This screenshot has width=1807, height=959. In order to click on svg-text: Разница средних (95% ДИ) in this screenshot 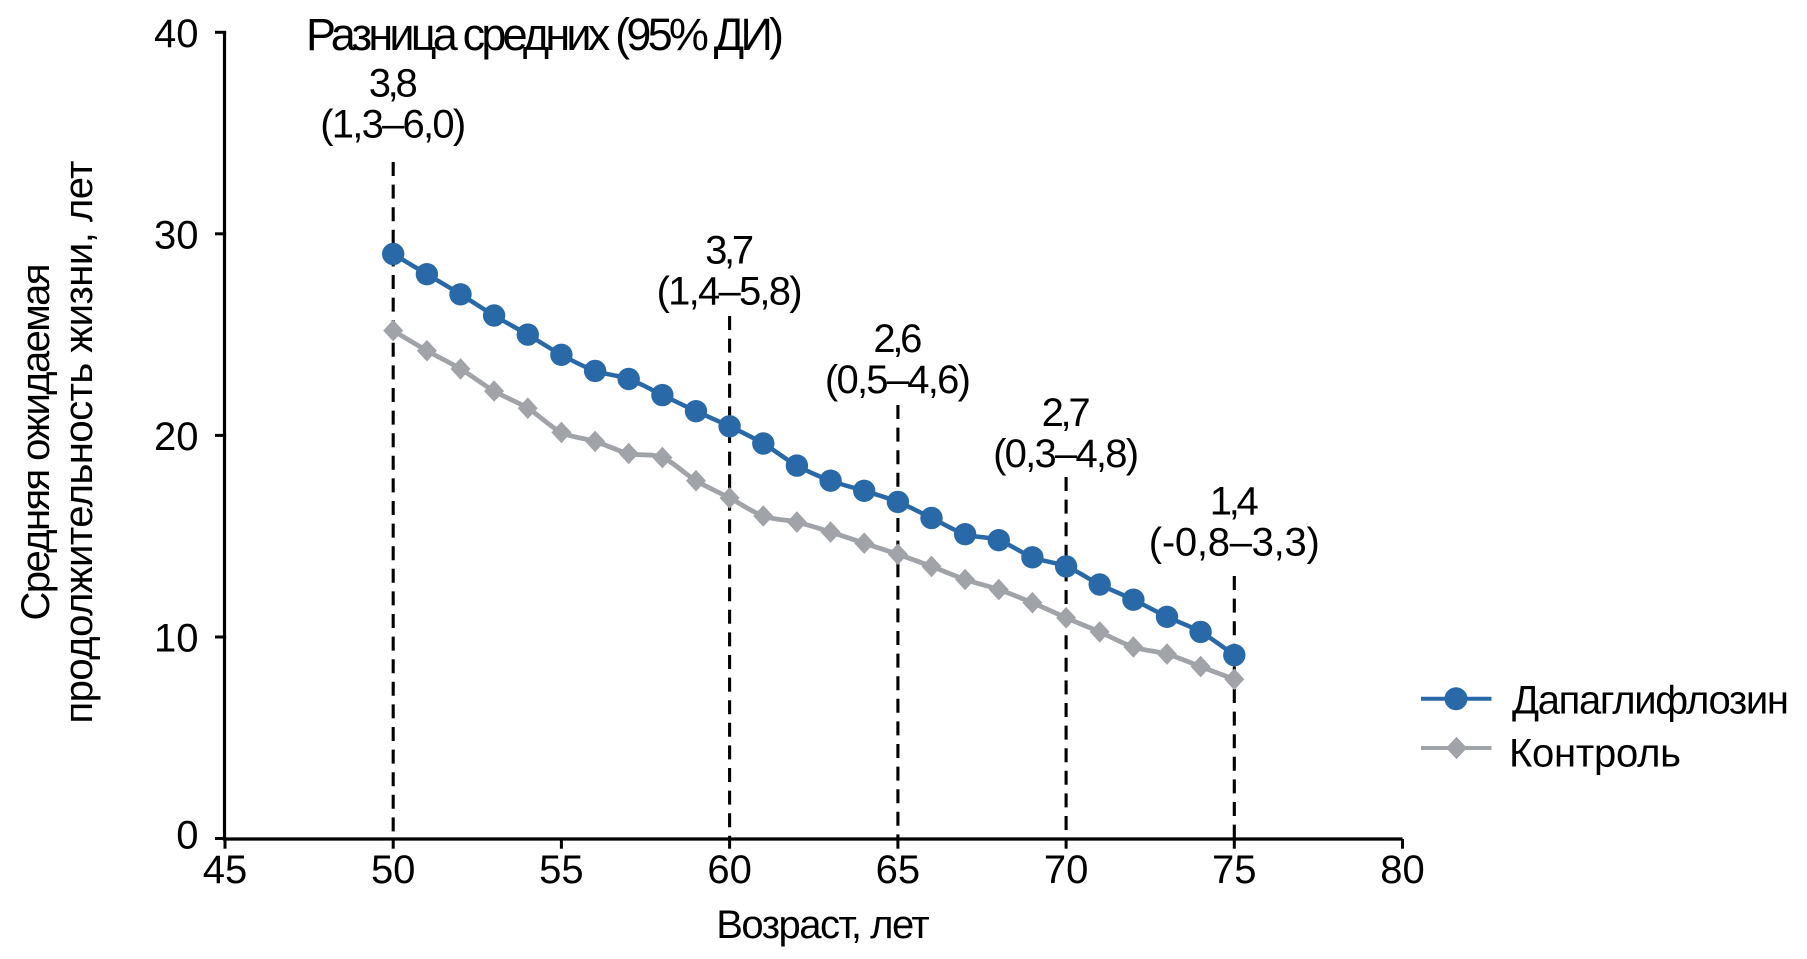, I will do `click(545, 34)`.